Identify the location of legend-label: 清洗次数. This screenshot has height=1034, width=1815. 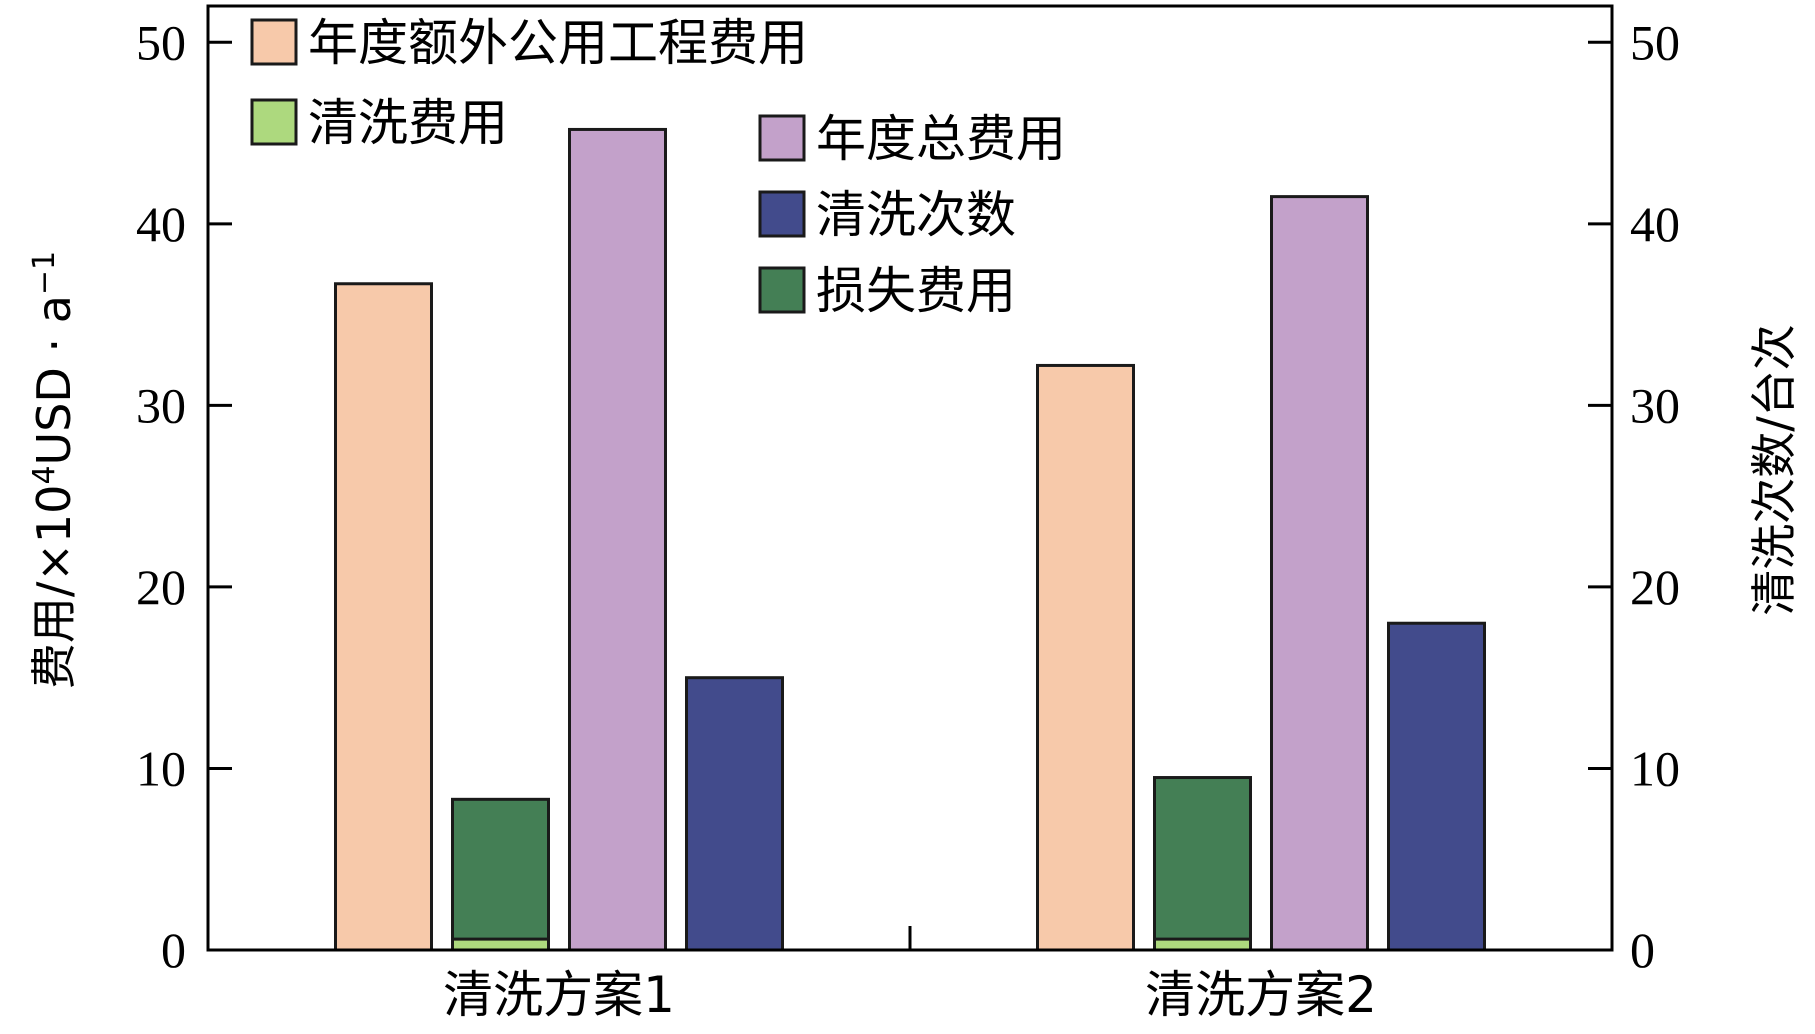
(916, 215).